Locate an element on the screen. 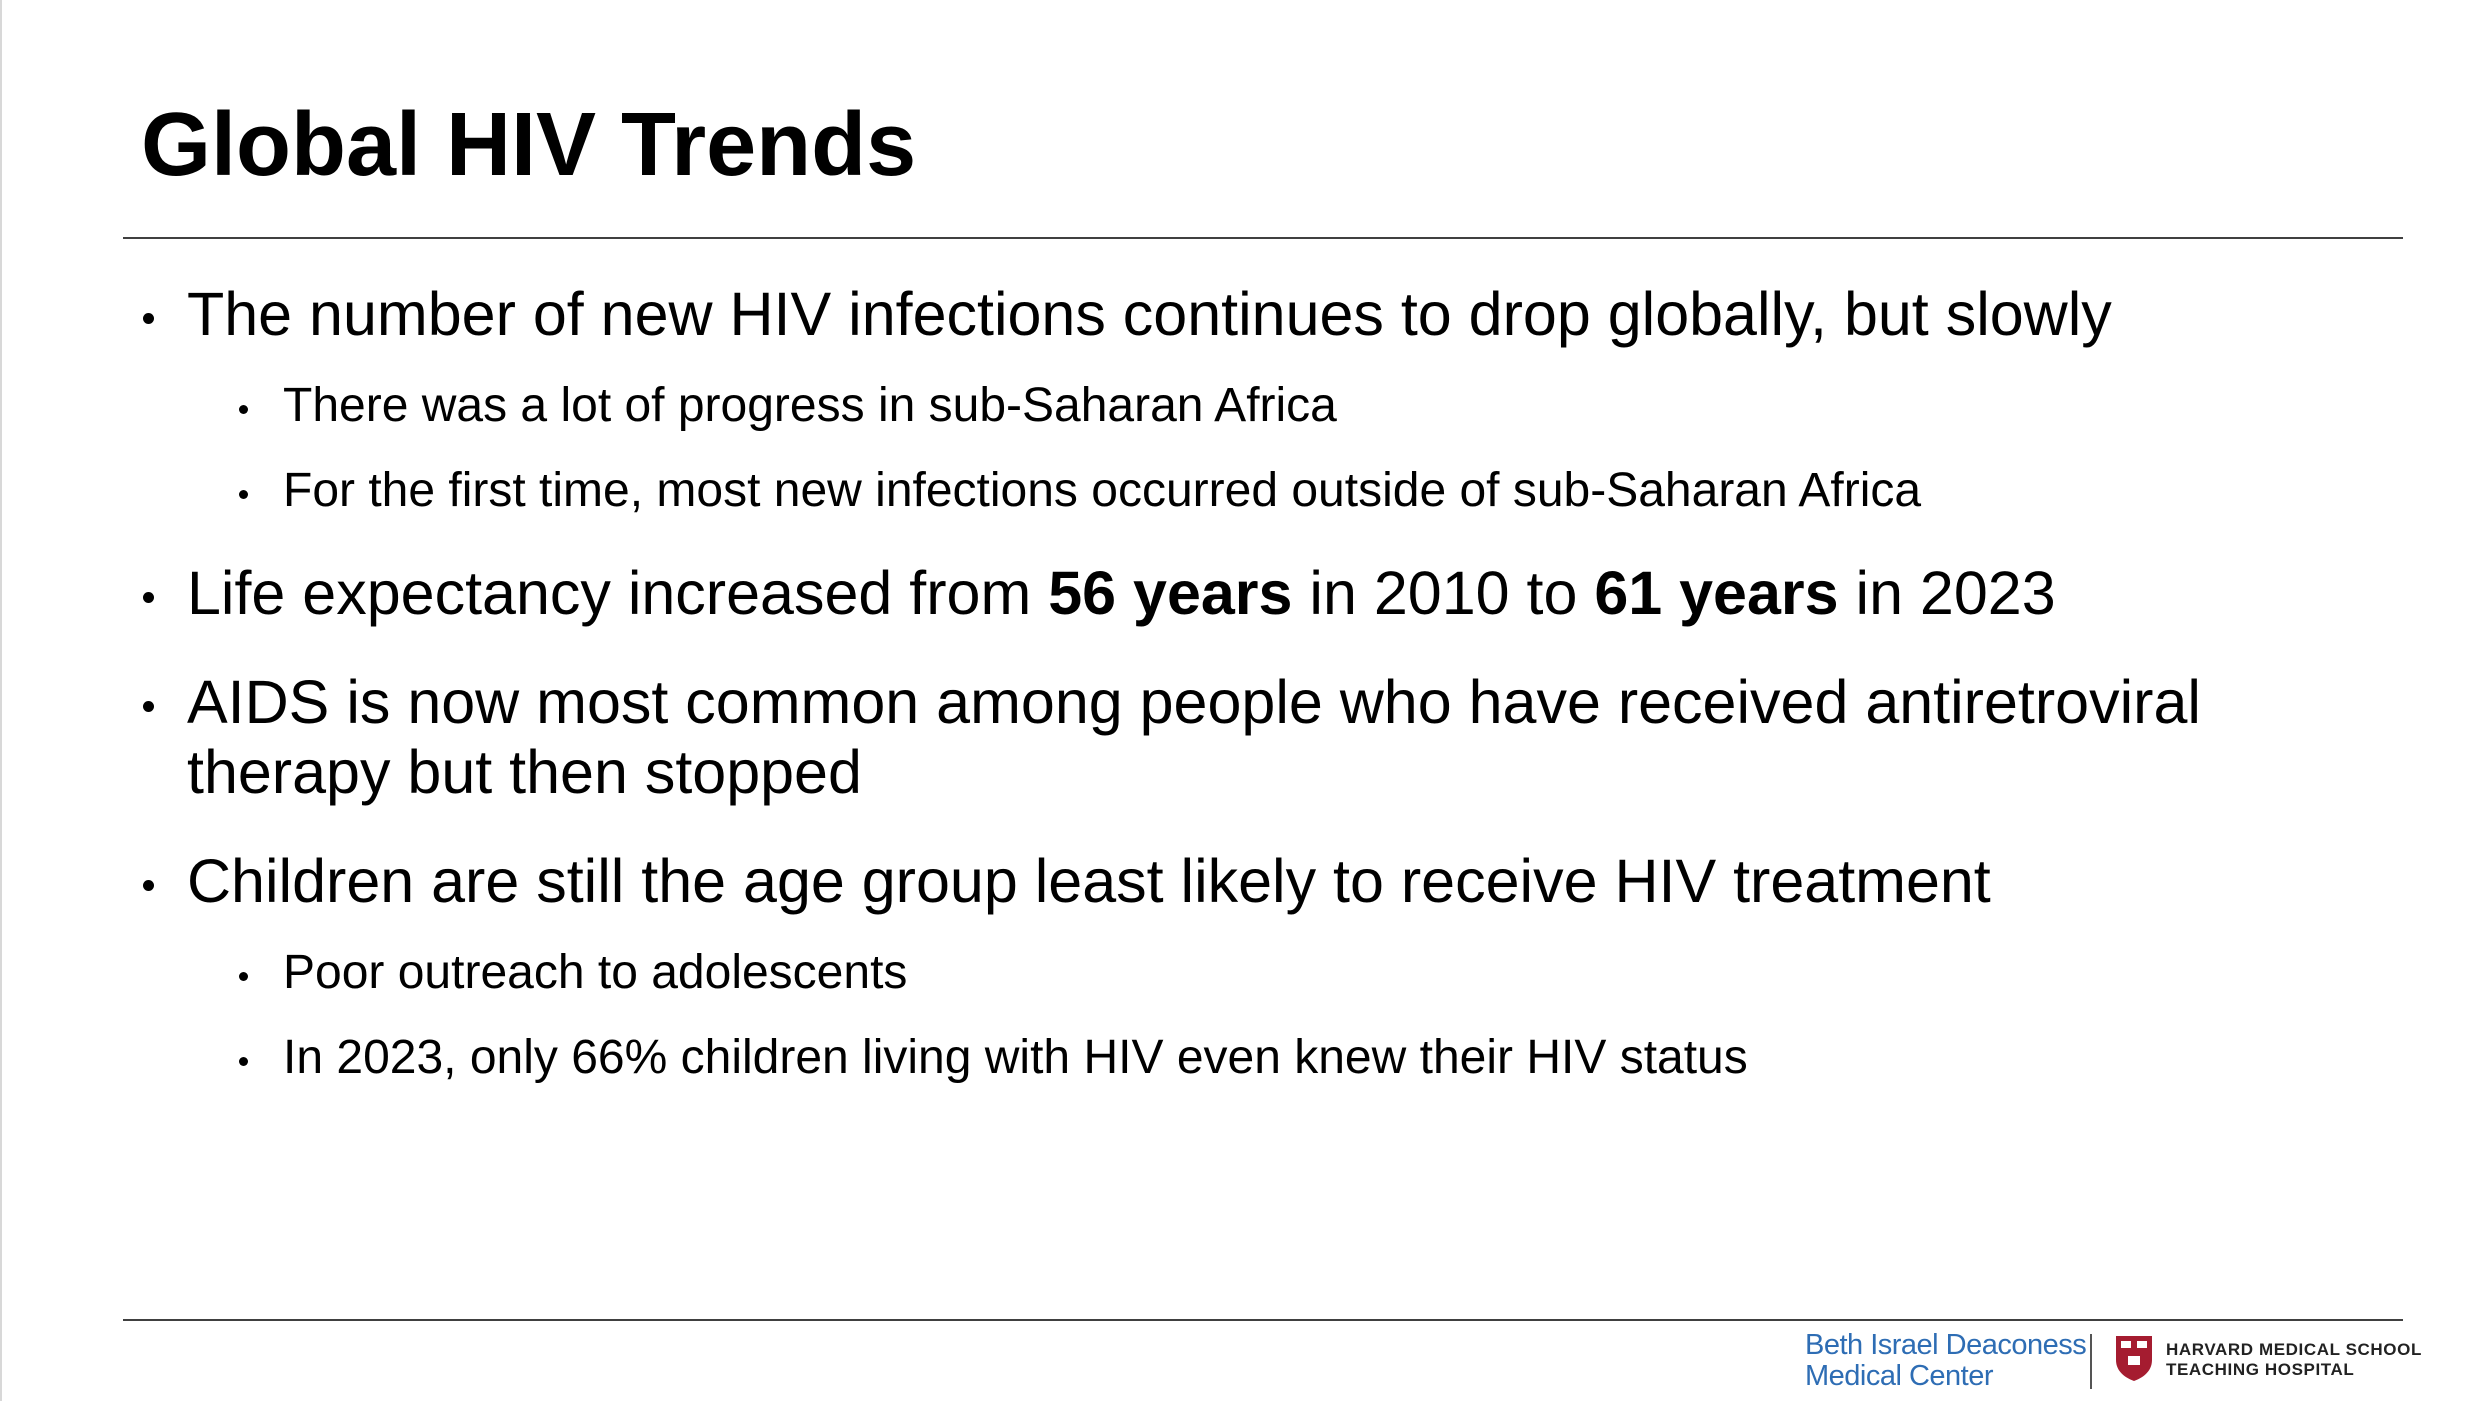 Image resolution: width=2484 pixels, height=1401 pixels. hms-logo: HARVARD MEDICAL SCHOOL TEACHING HOSPITAL is located at coordinates (2294, 1360).